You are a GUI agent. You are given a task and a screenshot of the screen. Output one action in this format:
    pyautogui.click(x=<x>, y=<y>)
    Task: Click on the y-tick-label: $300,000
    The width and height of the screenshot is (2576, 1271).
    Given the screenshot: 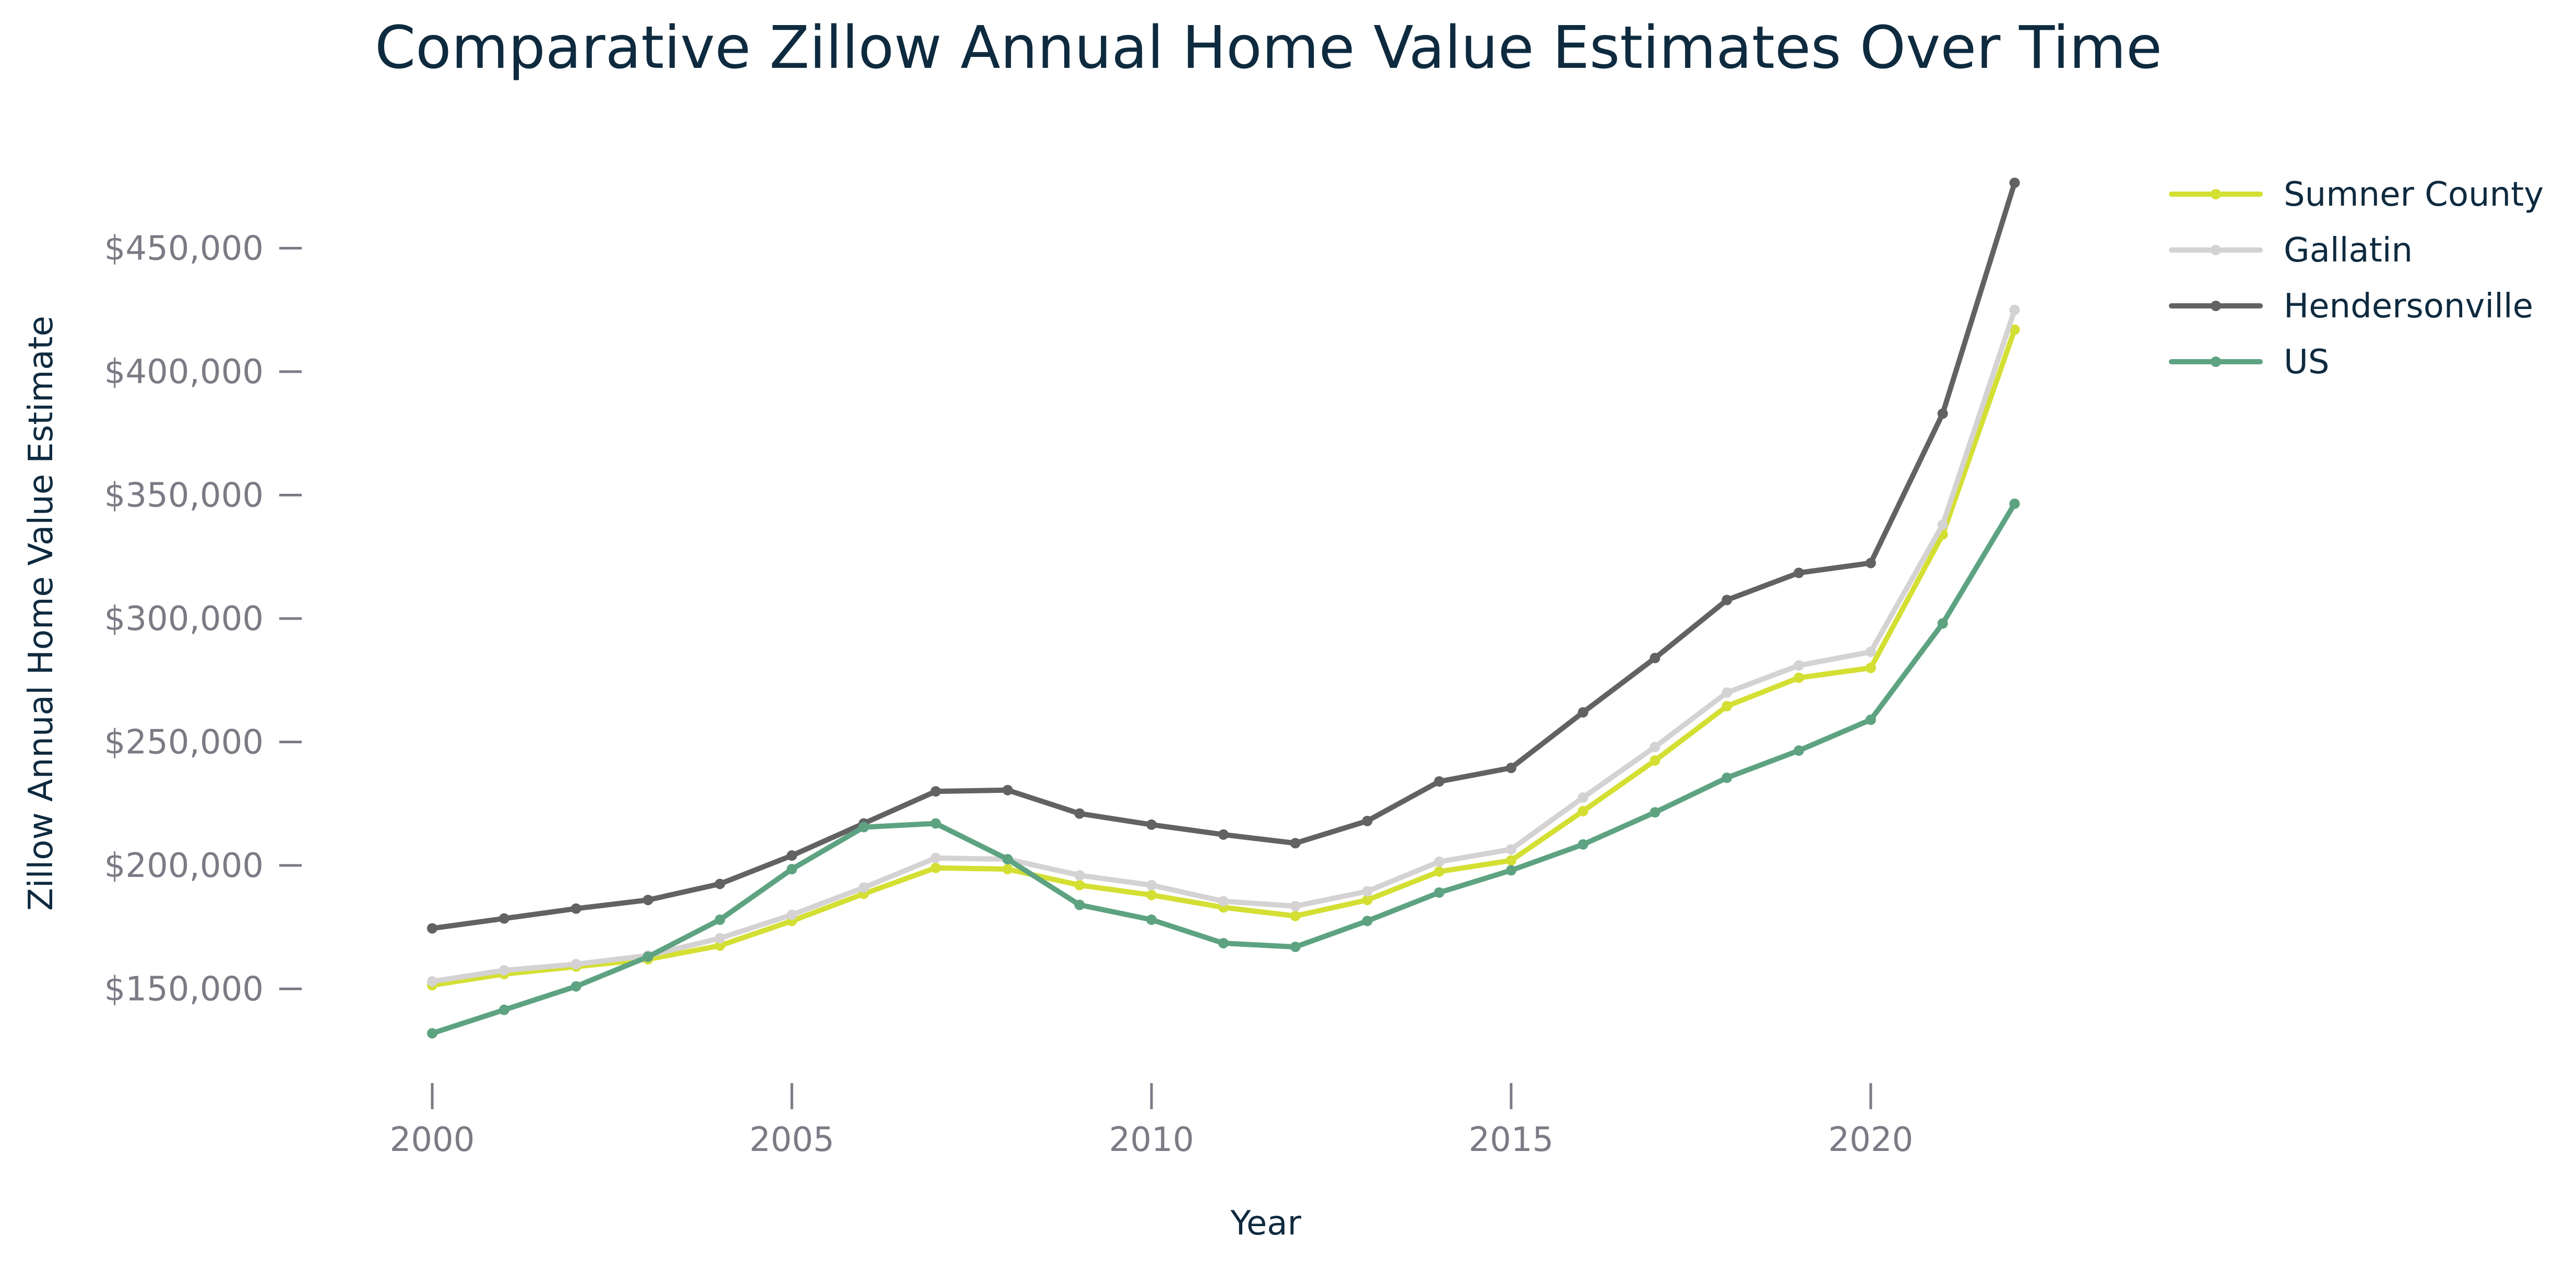 What is the action you would take?
    pyautogui.click(x=184, y=619)
    